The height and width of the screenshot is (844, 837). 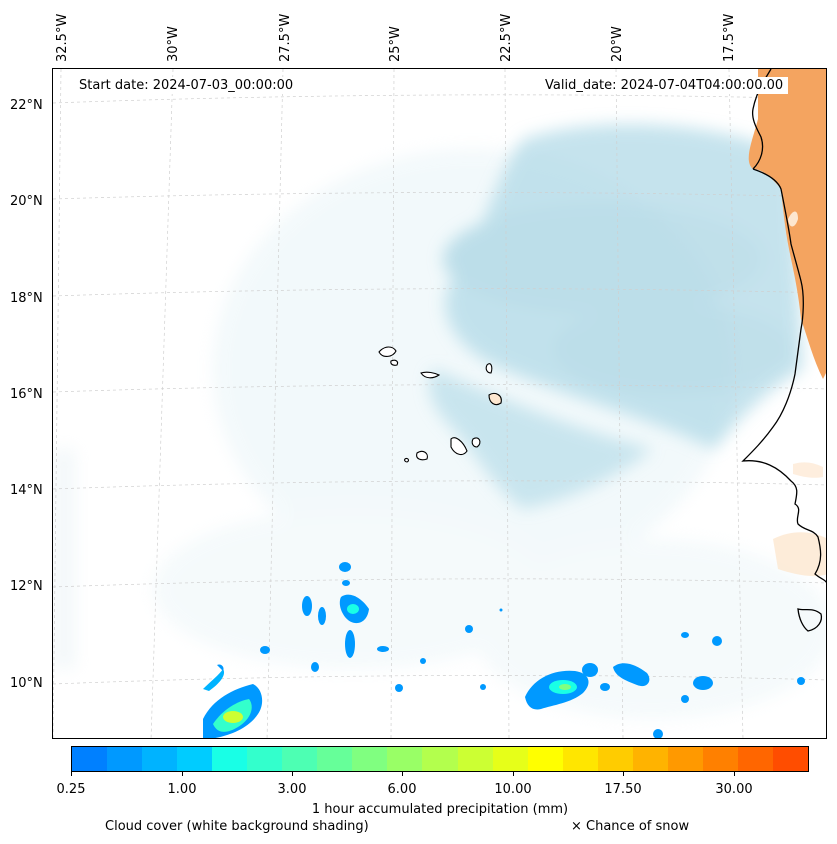 What do you see at coordinates (182, 789) in the screenshot?
I see `cb-tick-label-1: 1.00` at bounding box center [182, 789].